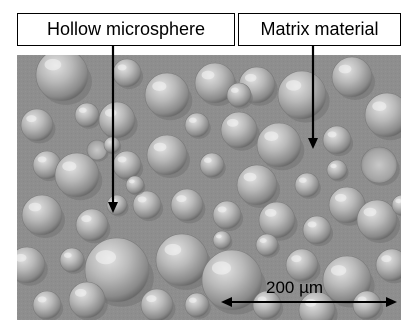  What do you see at coordinates (226, 302) in the screenshot?
I see `scale-bar-left-arrowhead` at bounding box center [226, 302].